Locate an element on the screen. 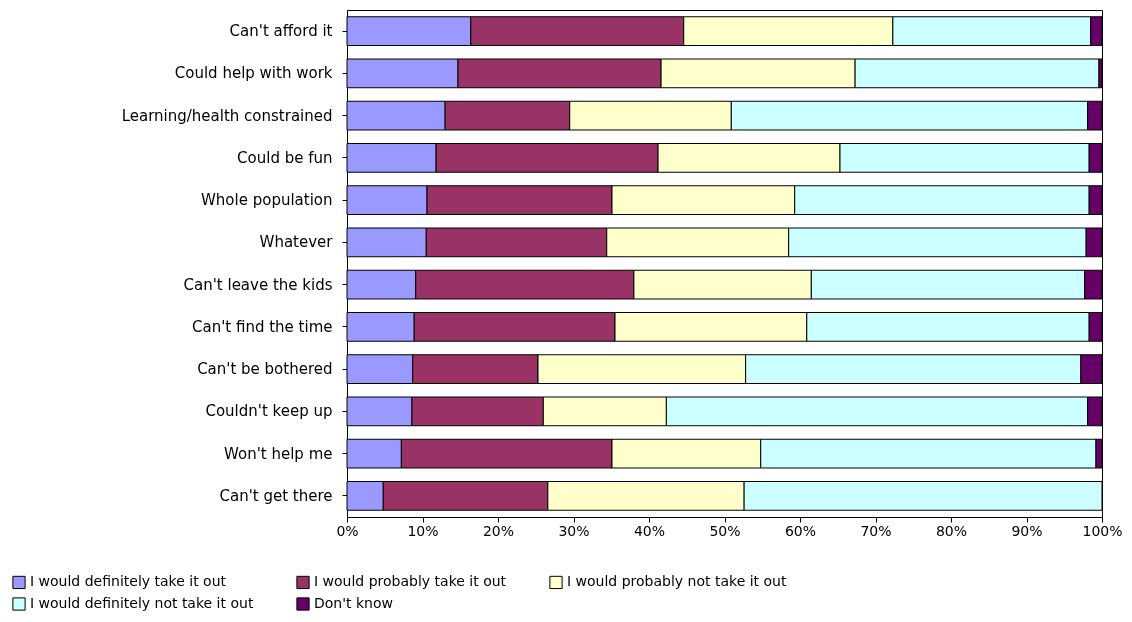  legend-label: I would definitely not take it out is located at coordinates (142, 603).